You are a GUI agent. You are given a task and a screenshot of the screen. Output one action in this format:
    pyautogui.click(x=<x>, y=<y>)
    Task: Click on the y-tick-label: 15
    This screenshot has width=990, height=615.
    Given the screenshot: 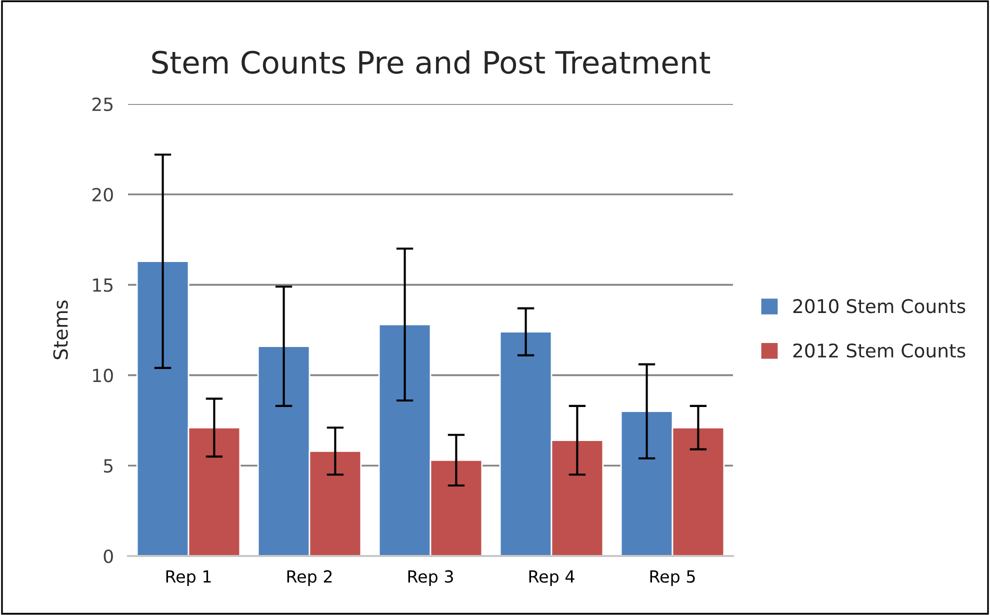 What is the action you would take?
    pyautogui.click(x=103, y=285)
    